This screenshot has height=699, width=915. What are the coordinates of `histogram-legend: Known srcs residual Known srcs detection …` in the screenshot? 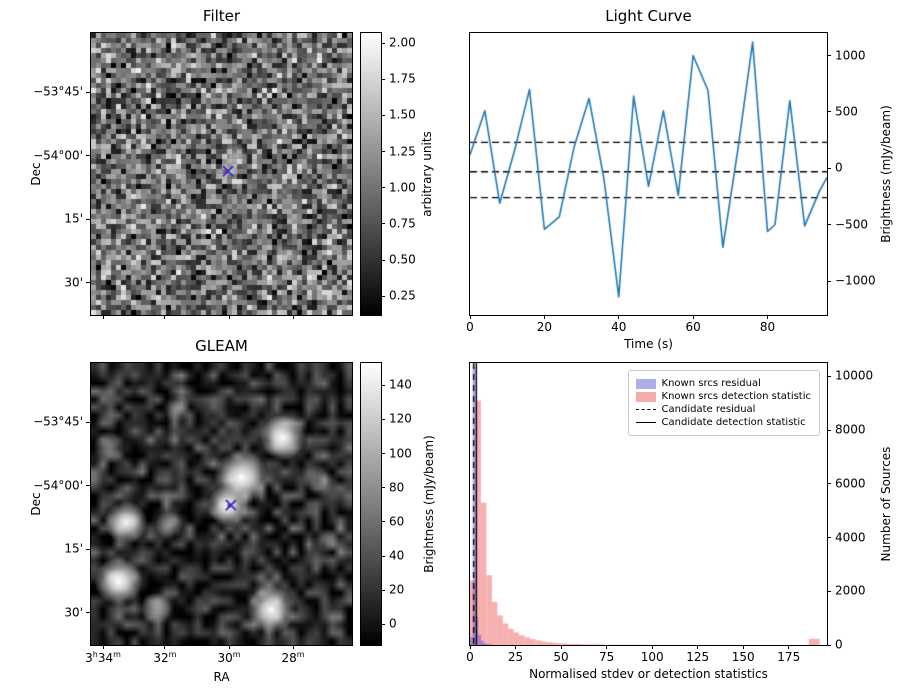 It's located at (723, 403).